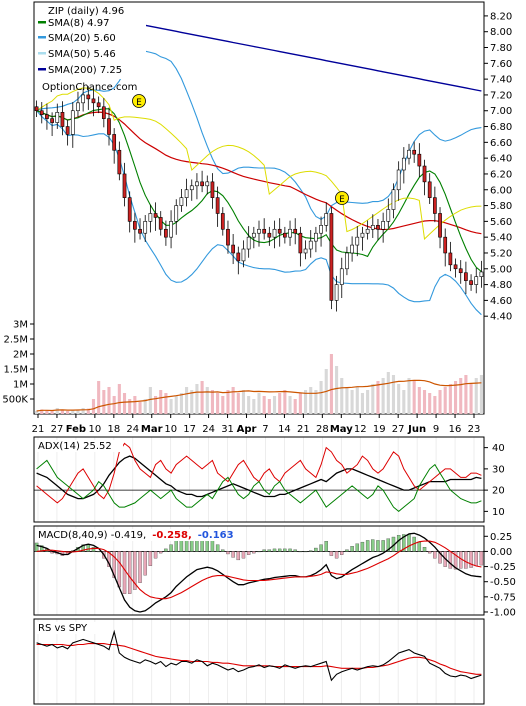 This screenshot has width=526, height=706. I want to click on x-tick-label: 28, so click(322, 429).